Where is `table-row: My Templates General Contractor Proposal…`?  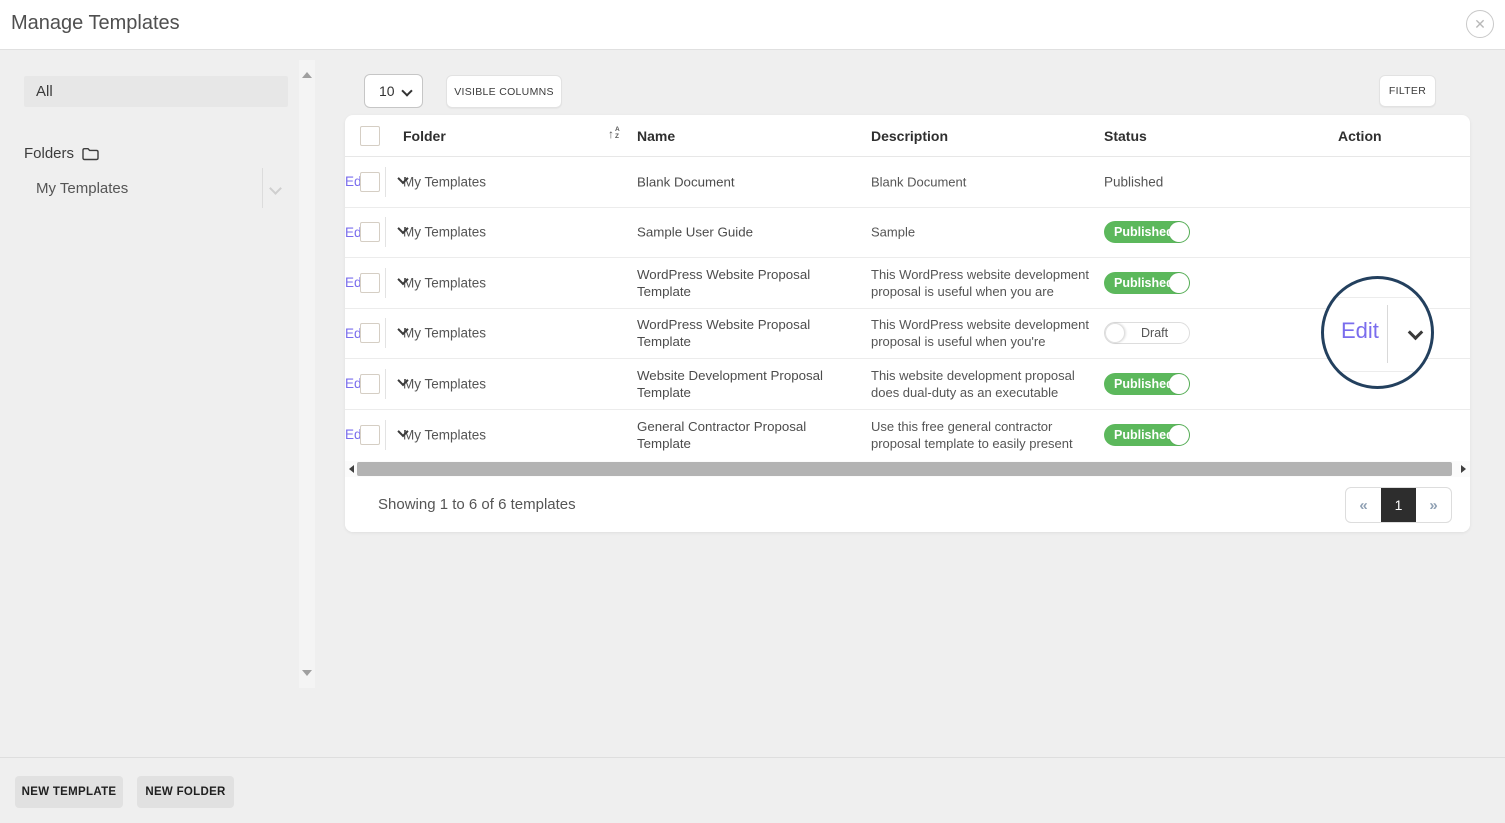
table-row: My Templates General Contractor Proposal… is located at coordinates (907, 435).